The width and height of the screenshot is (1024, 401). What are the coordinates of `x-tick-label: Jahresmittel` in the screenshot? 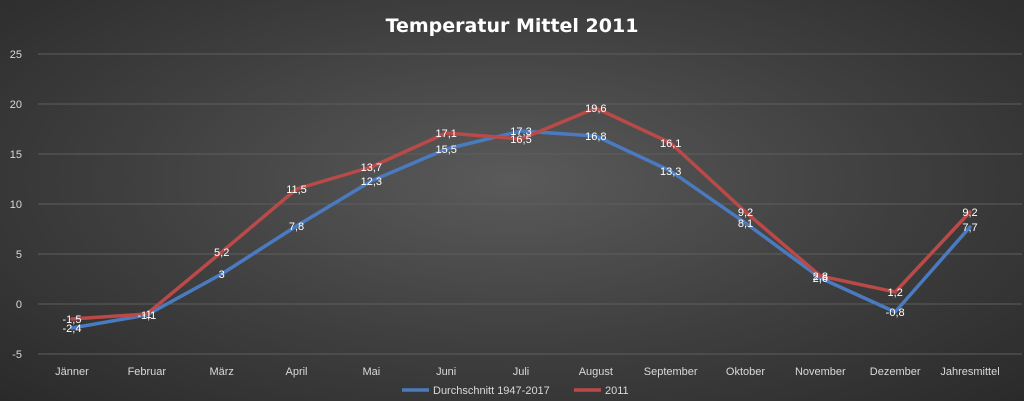 It's located at (969, 372).